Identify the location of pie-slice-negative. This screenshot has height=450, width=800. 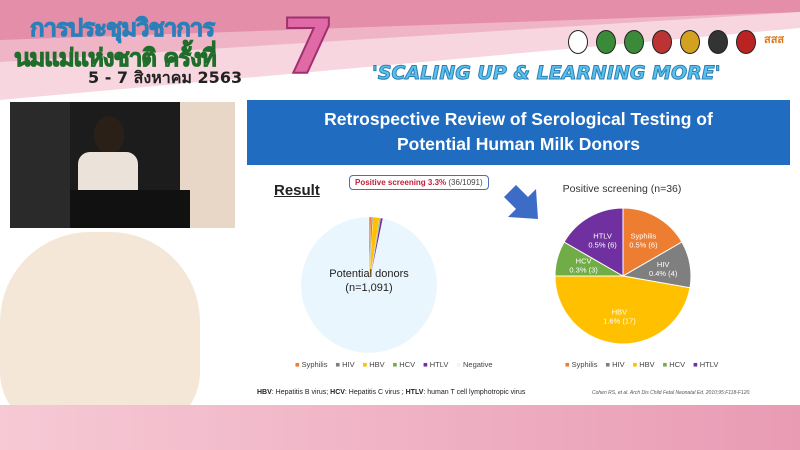
(369, 285).